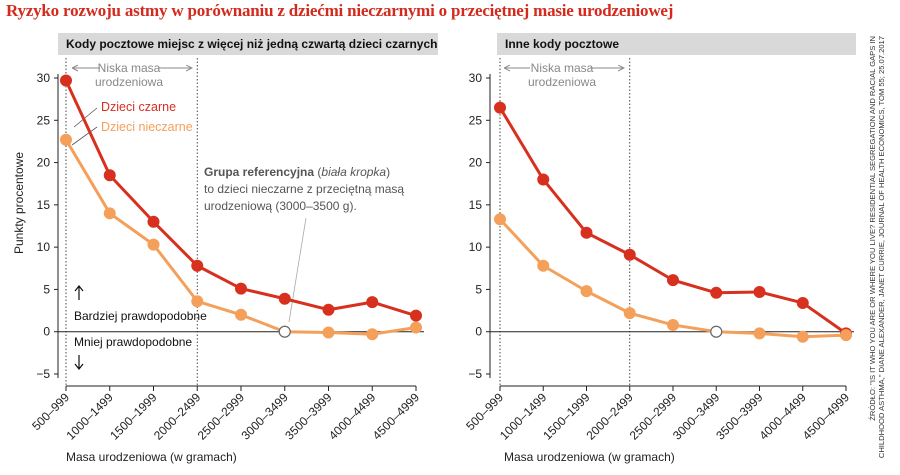  What do you see at coordinates (46, 289) in the screenshot?
I see `y-tick-label-left: 5` at bounding box center [46, 289].